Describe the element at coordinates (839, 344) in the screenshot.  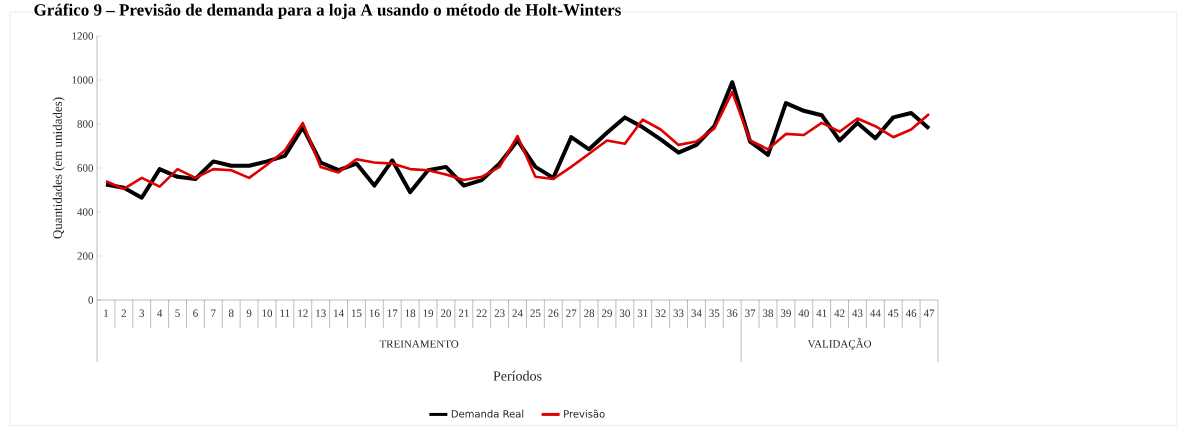
I see `text: VALIDAÇÃO` at that location.